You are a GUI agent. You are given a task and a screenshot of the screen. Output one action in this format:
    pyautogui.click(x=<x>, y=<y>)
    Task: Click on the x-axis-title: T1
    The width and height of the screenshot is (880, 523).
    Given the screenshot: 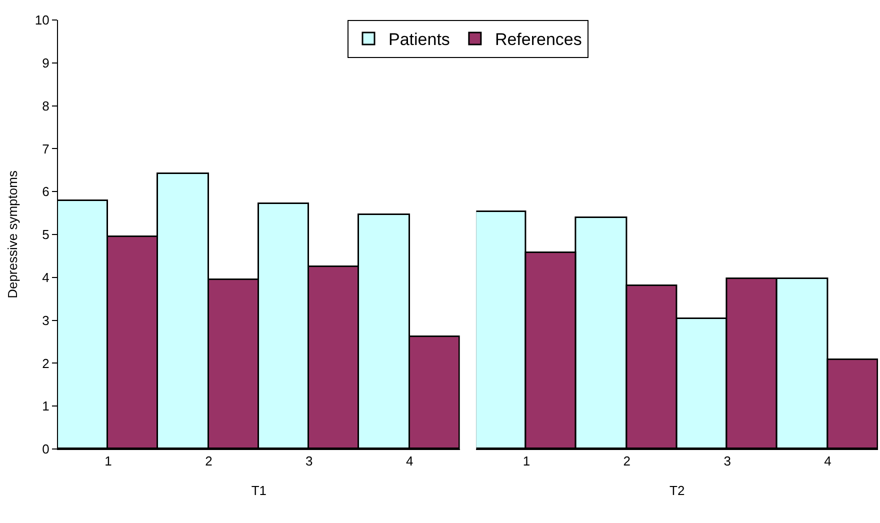 What is the action you would take?
    pyautogui.click(x=258, y=490)
    